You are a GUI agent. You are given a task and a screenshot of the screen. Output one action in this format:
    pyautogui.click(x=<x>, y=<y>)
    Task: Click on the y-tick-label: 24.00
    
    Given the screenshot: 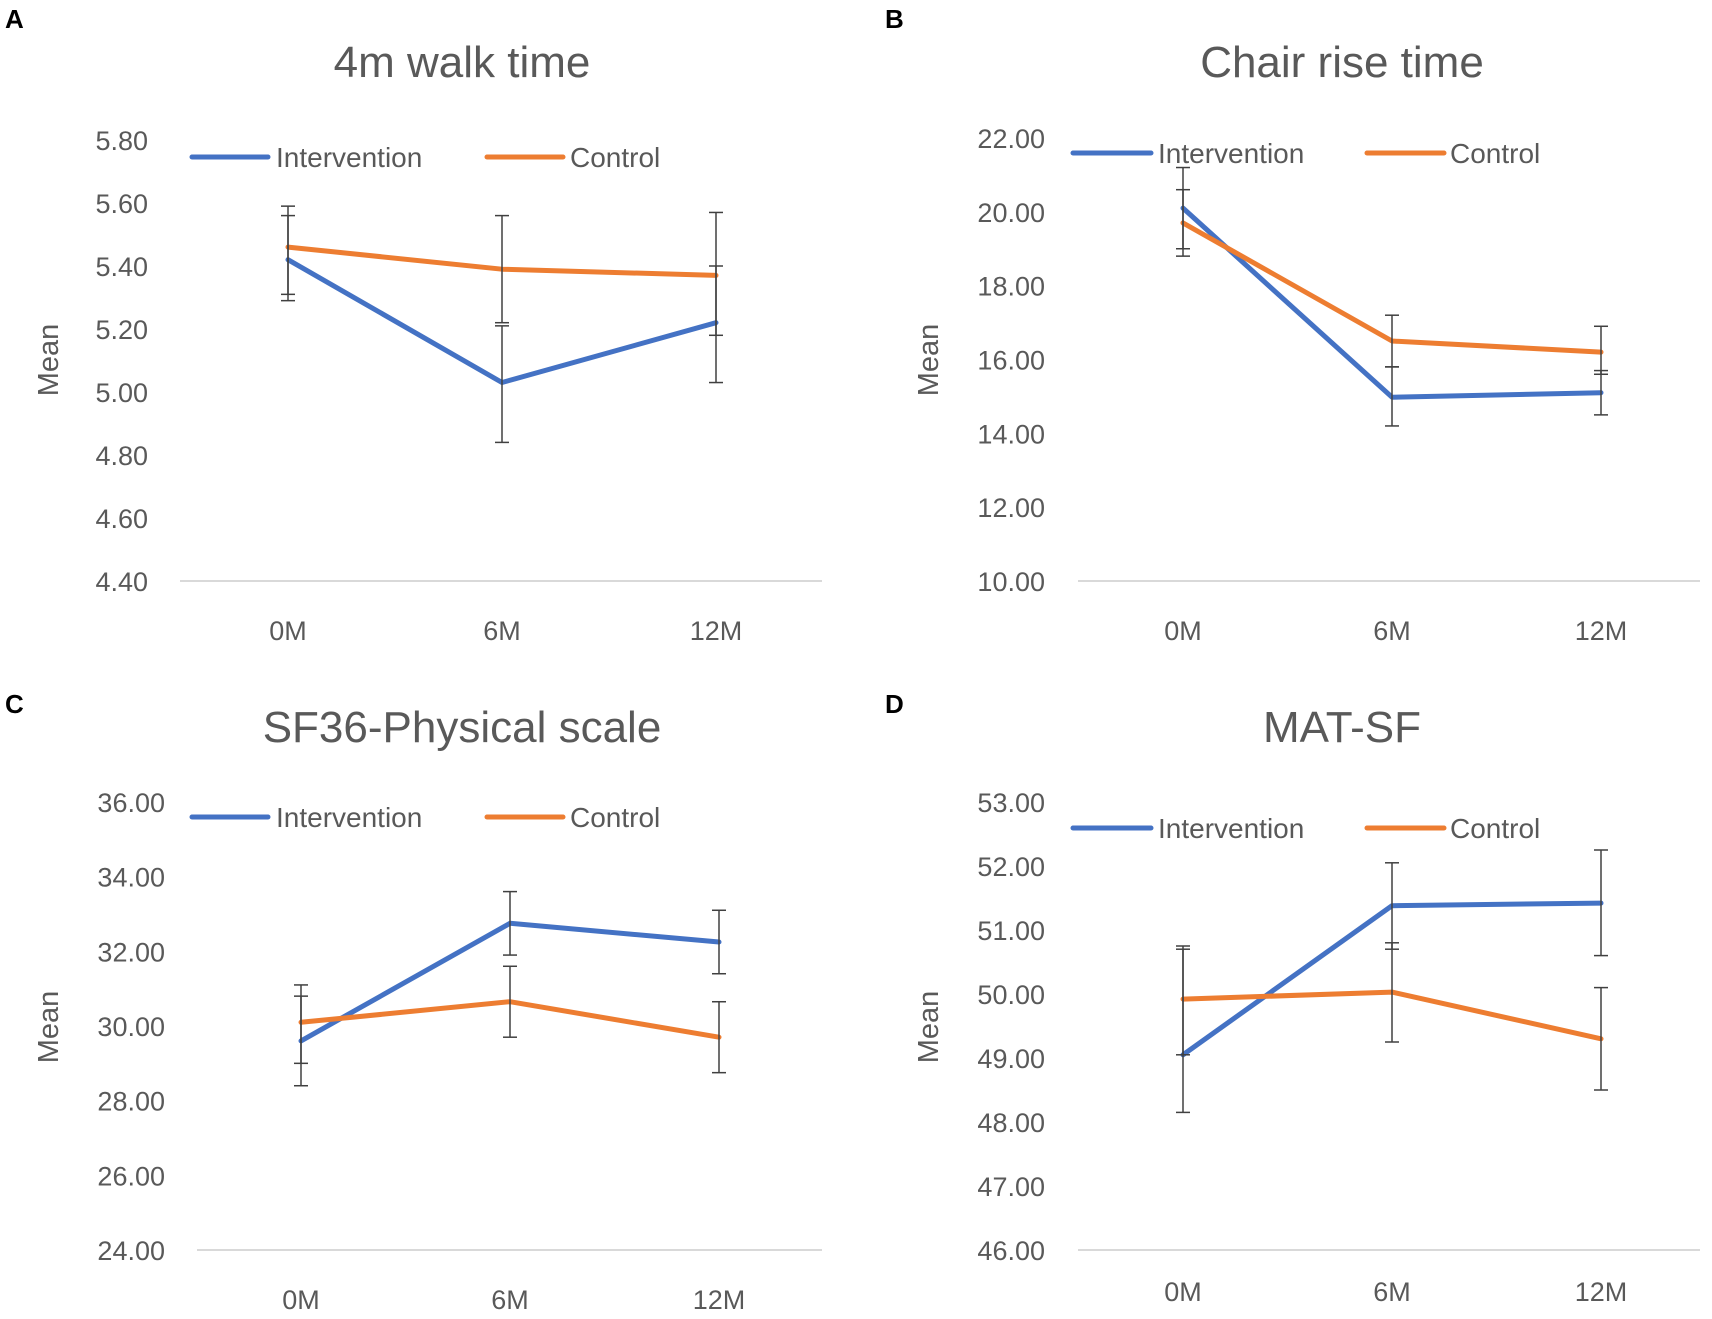 What is the action you would take?
    pyautogui.click(x=131, y=1251)
    